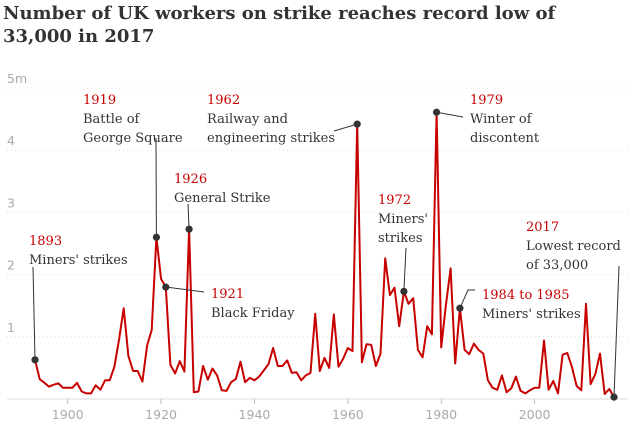  Describe the element at coordinates (400, 238) in the screenshot. I see `annotation-text: strikes` at that location.